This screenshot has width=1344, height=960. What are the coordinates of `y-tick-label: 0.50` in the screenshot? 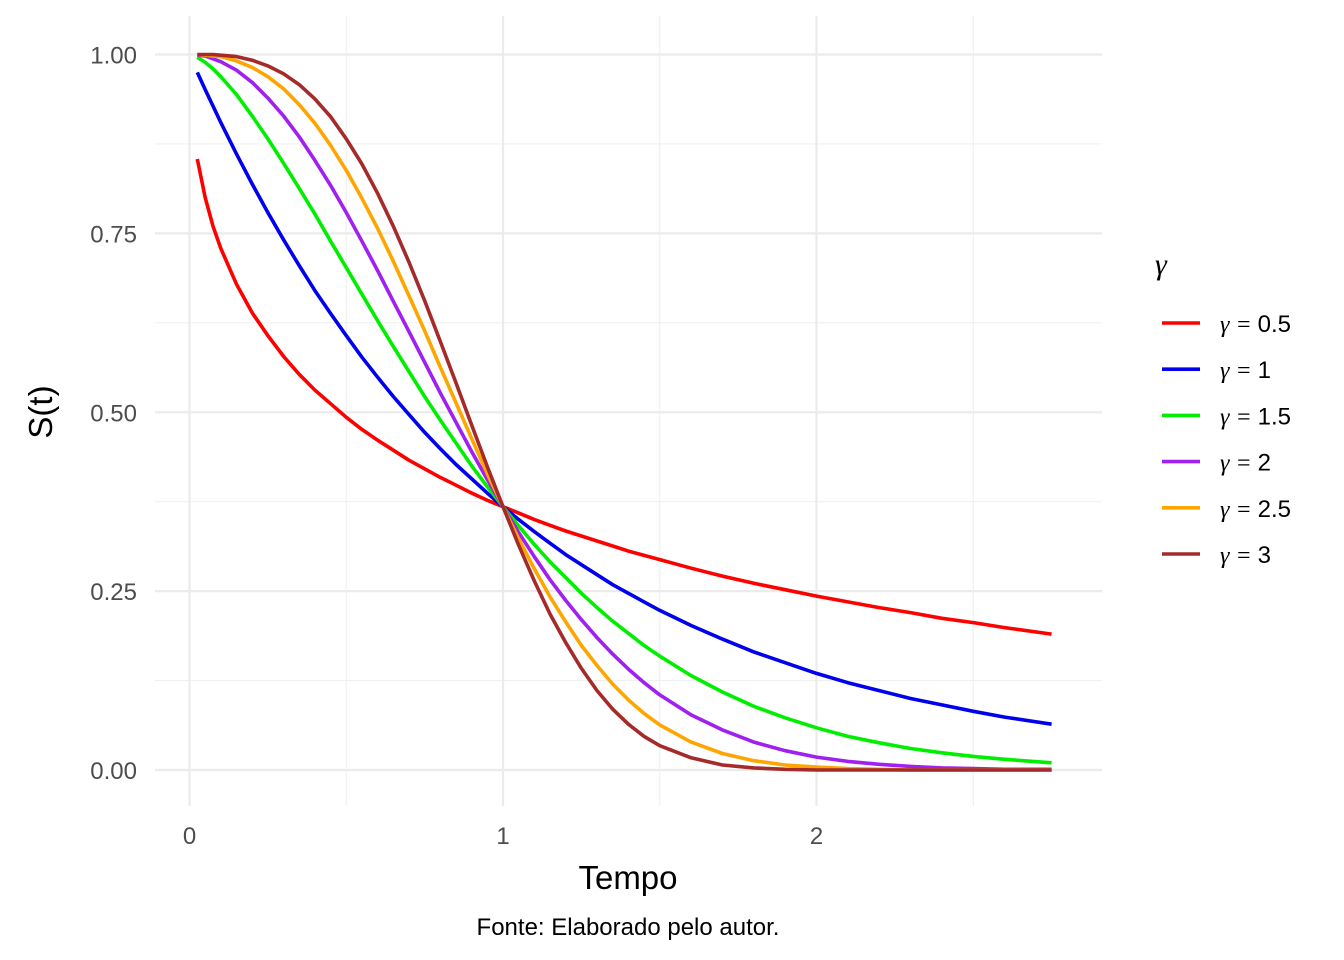 It's located at (113, 413).